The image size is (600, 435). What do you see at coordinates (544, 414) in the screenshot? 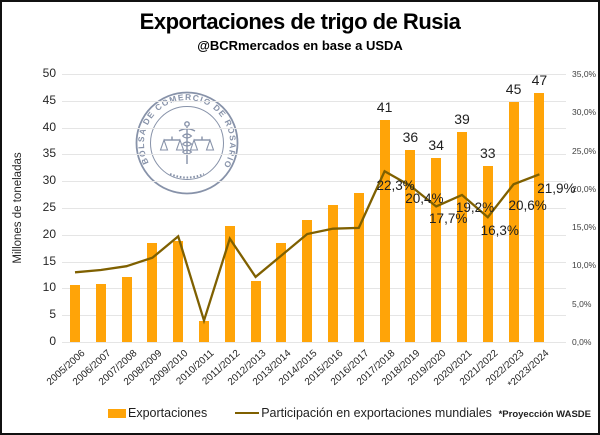
I see `wasde-footnote: *Proyección WASDE` at bounding box center [544, 414].